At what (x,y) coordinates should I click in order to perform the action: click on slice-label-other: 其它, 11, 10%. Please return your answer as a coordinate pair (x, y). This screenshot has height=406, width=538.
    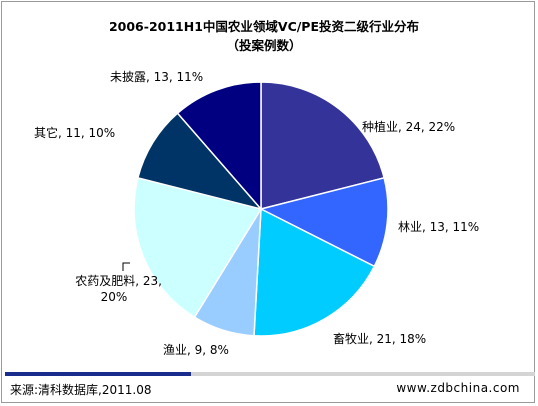
    Looking at the image, I should click on (74, 132).